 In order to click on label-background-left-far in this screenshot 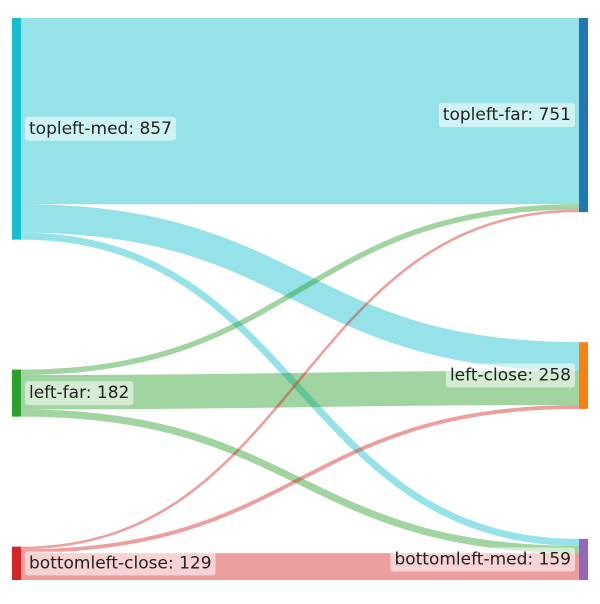, I will do `click(79, 393)`.